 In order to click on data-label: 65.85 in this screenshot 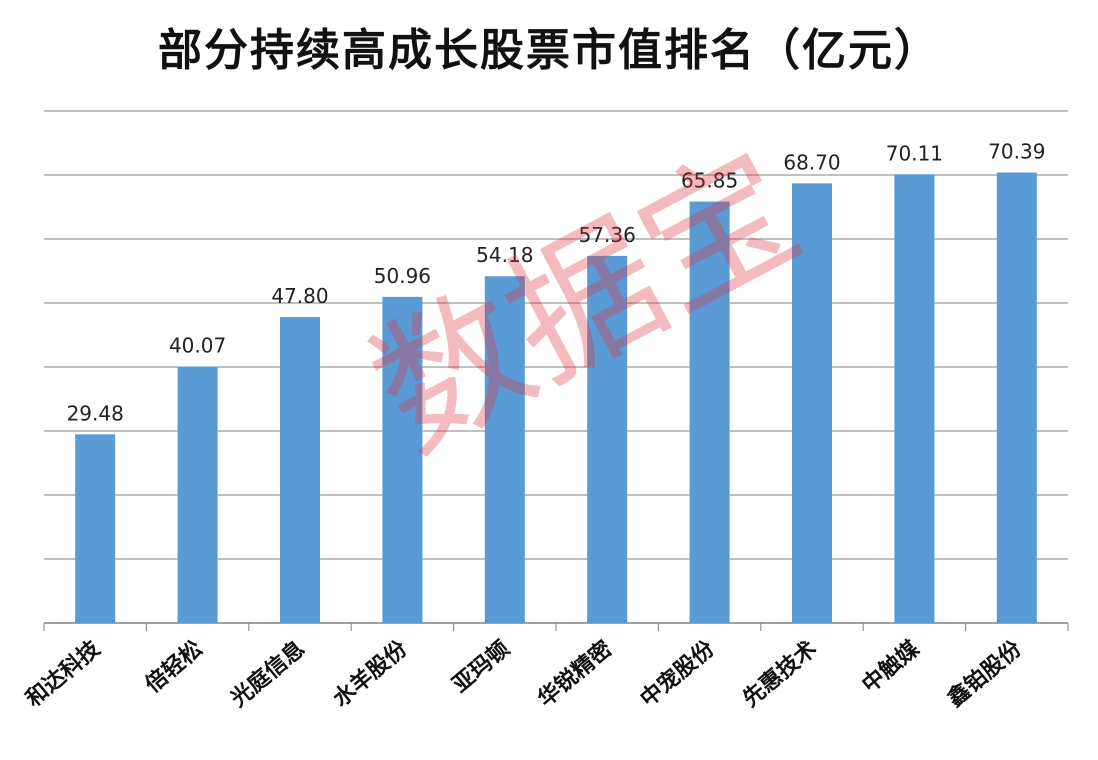, I will do `click(709, 181)`.